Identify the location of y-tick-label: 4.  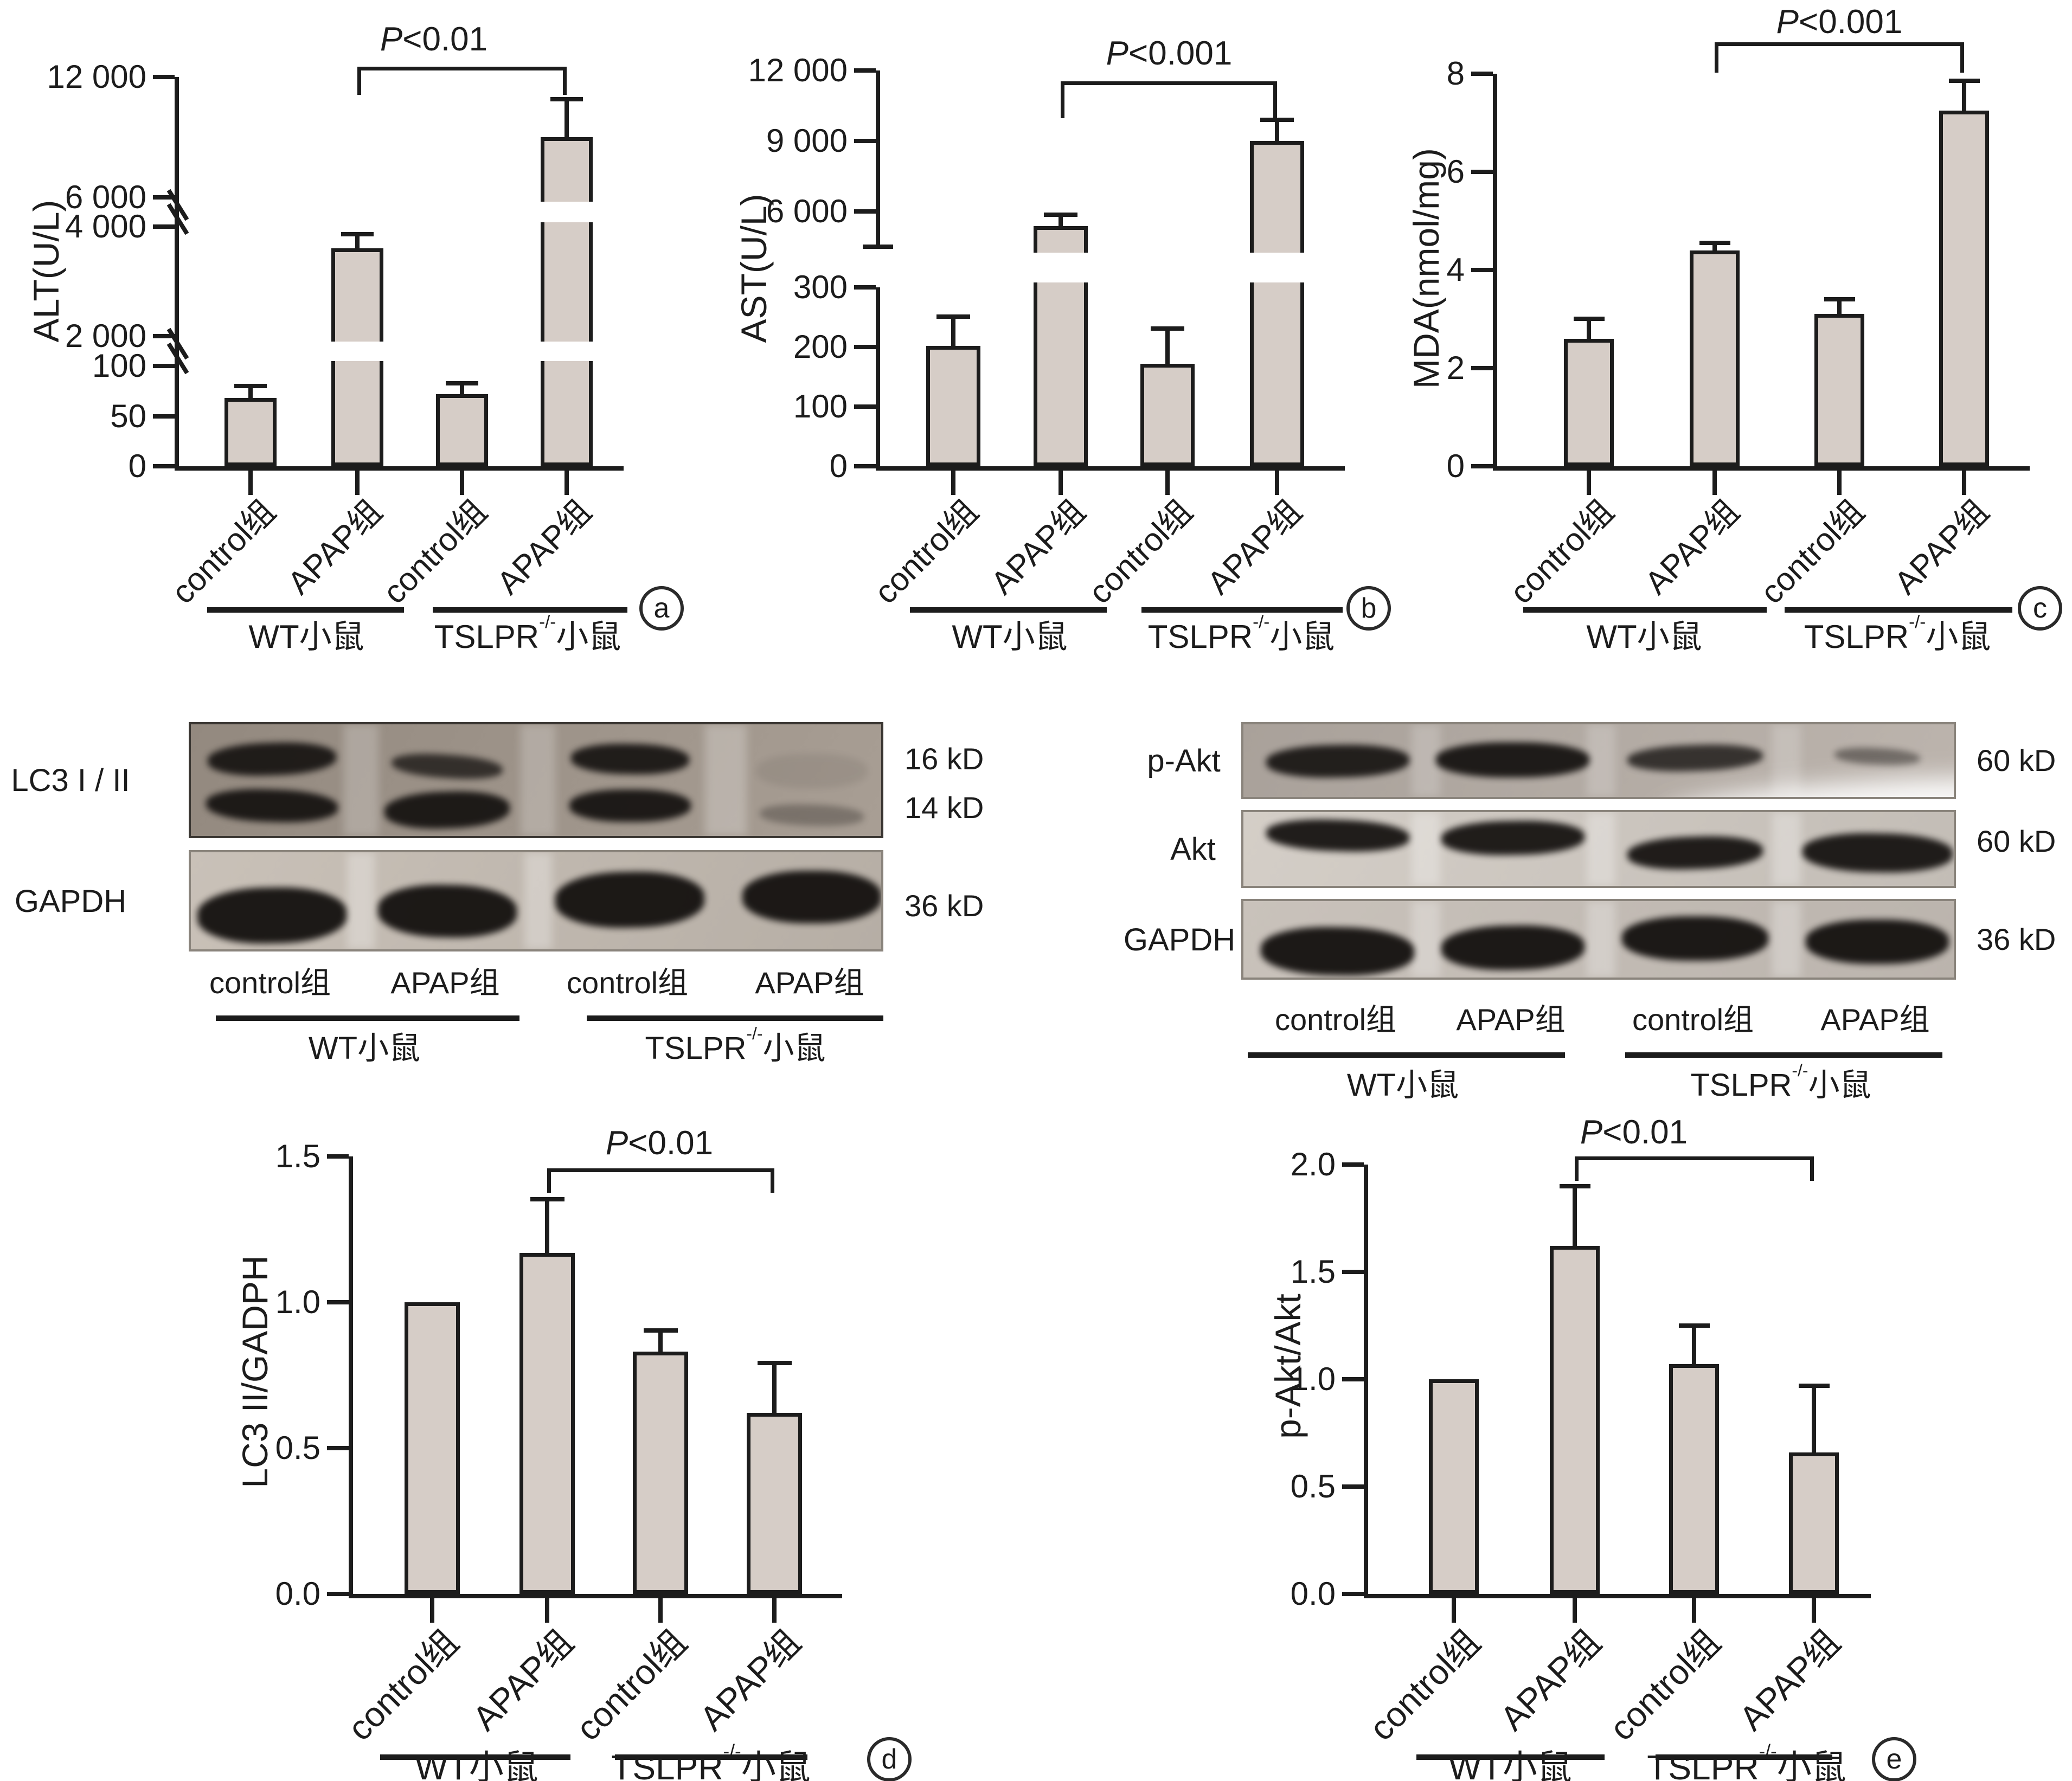
(1456, 270).